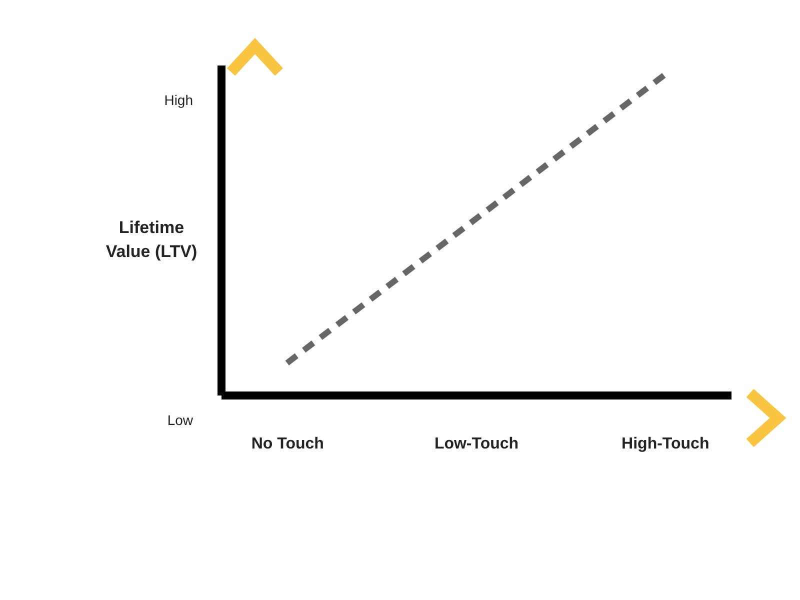  Describe the element at coordinates (178, 100) in the screenshot. I see `text: High` at that location.